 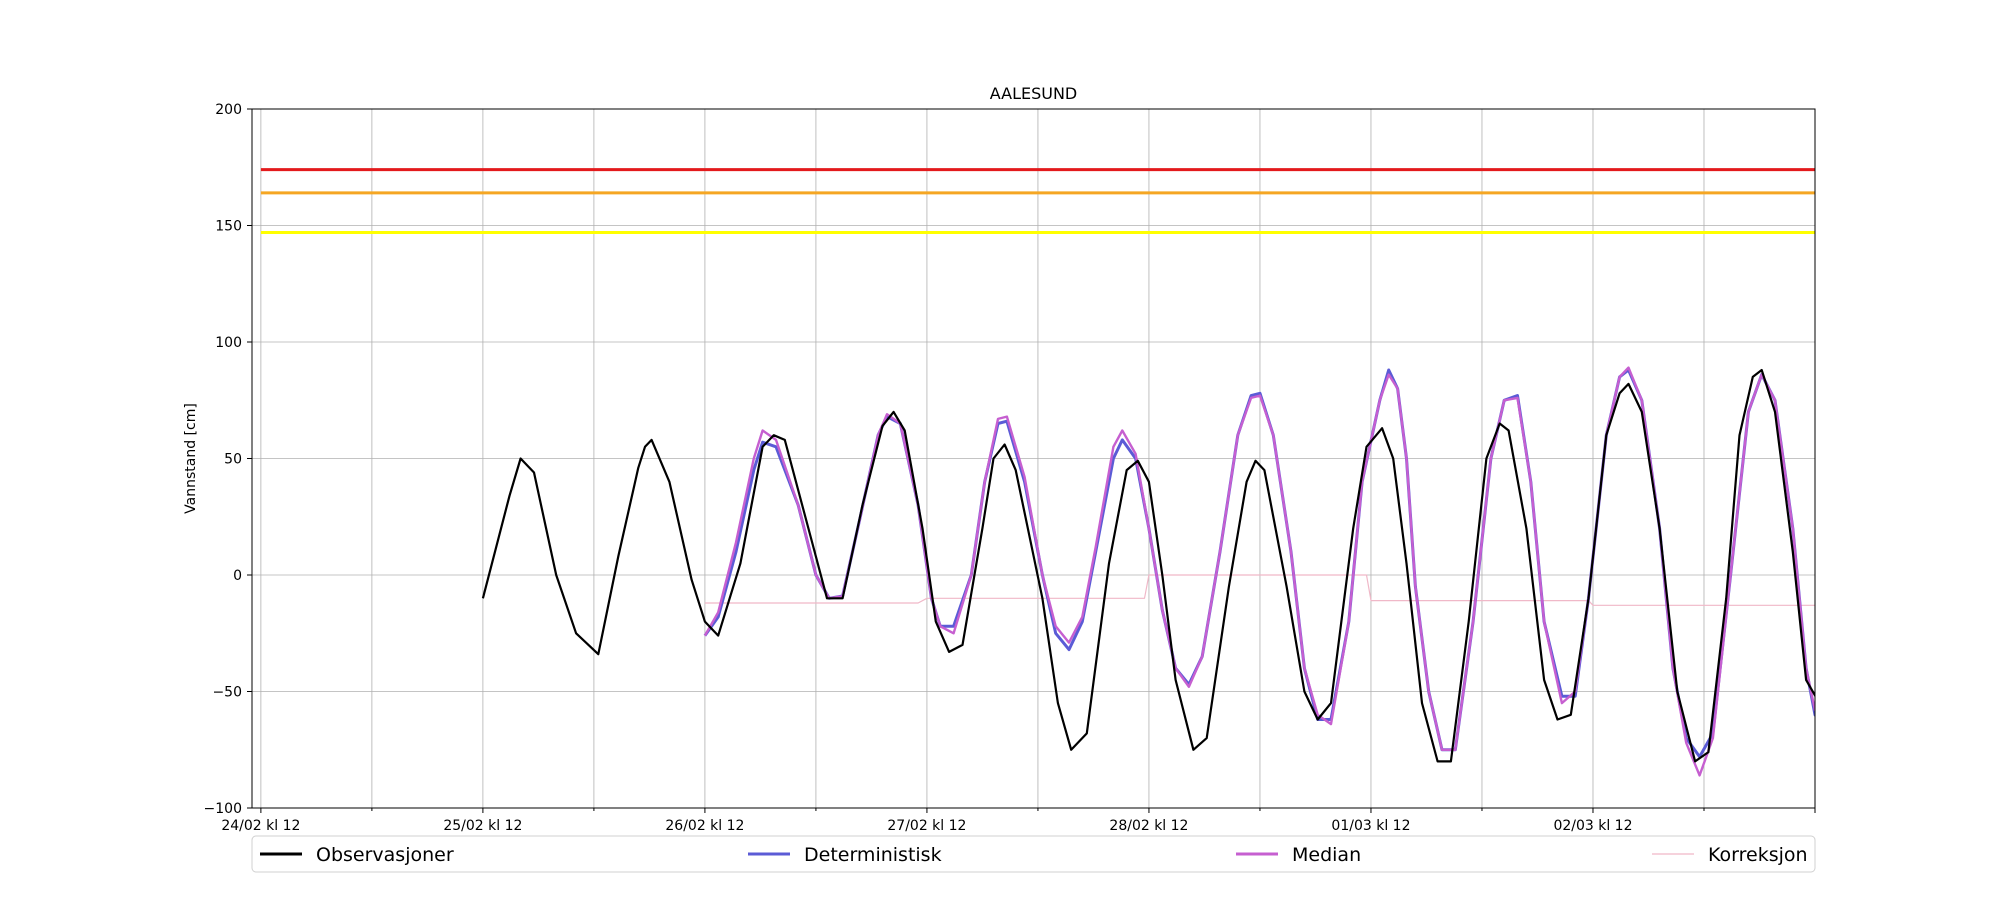 I want to click on legend-box, so click(x=1033, y=854).